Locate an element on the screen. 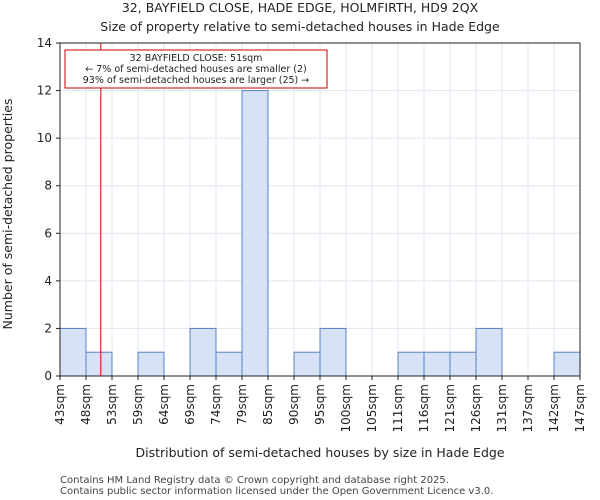  y-tick-label-10: 10 is located at coordinates (44, 138).